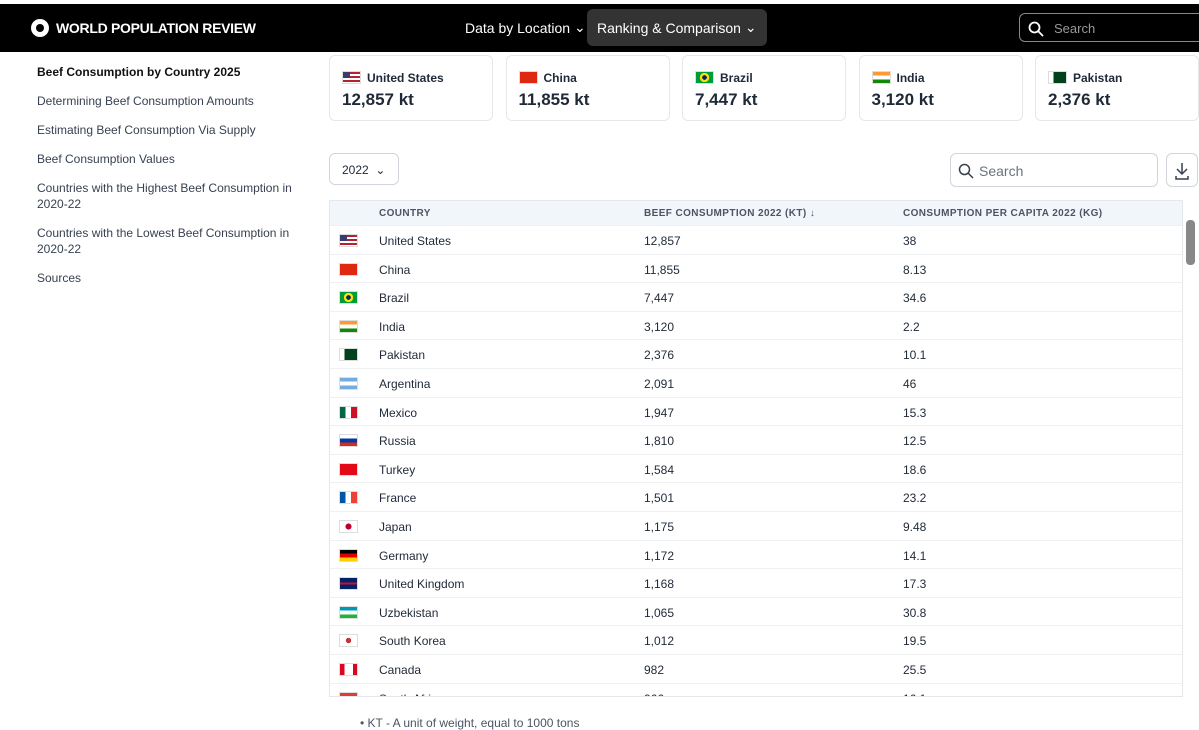 The width and height of the screenshot is (1199, 730). I want to click on table-cell: 23.2, so click(915, 498).